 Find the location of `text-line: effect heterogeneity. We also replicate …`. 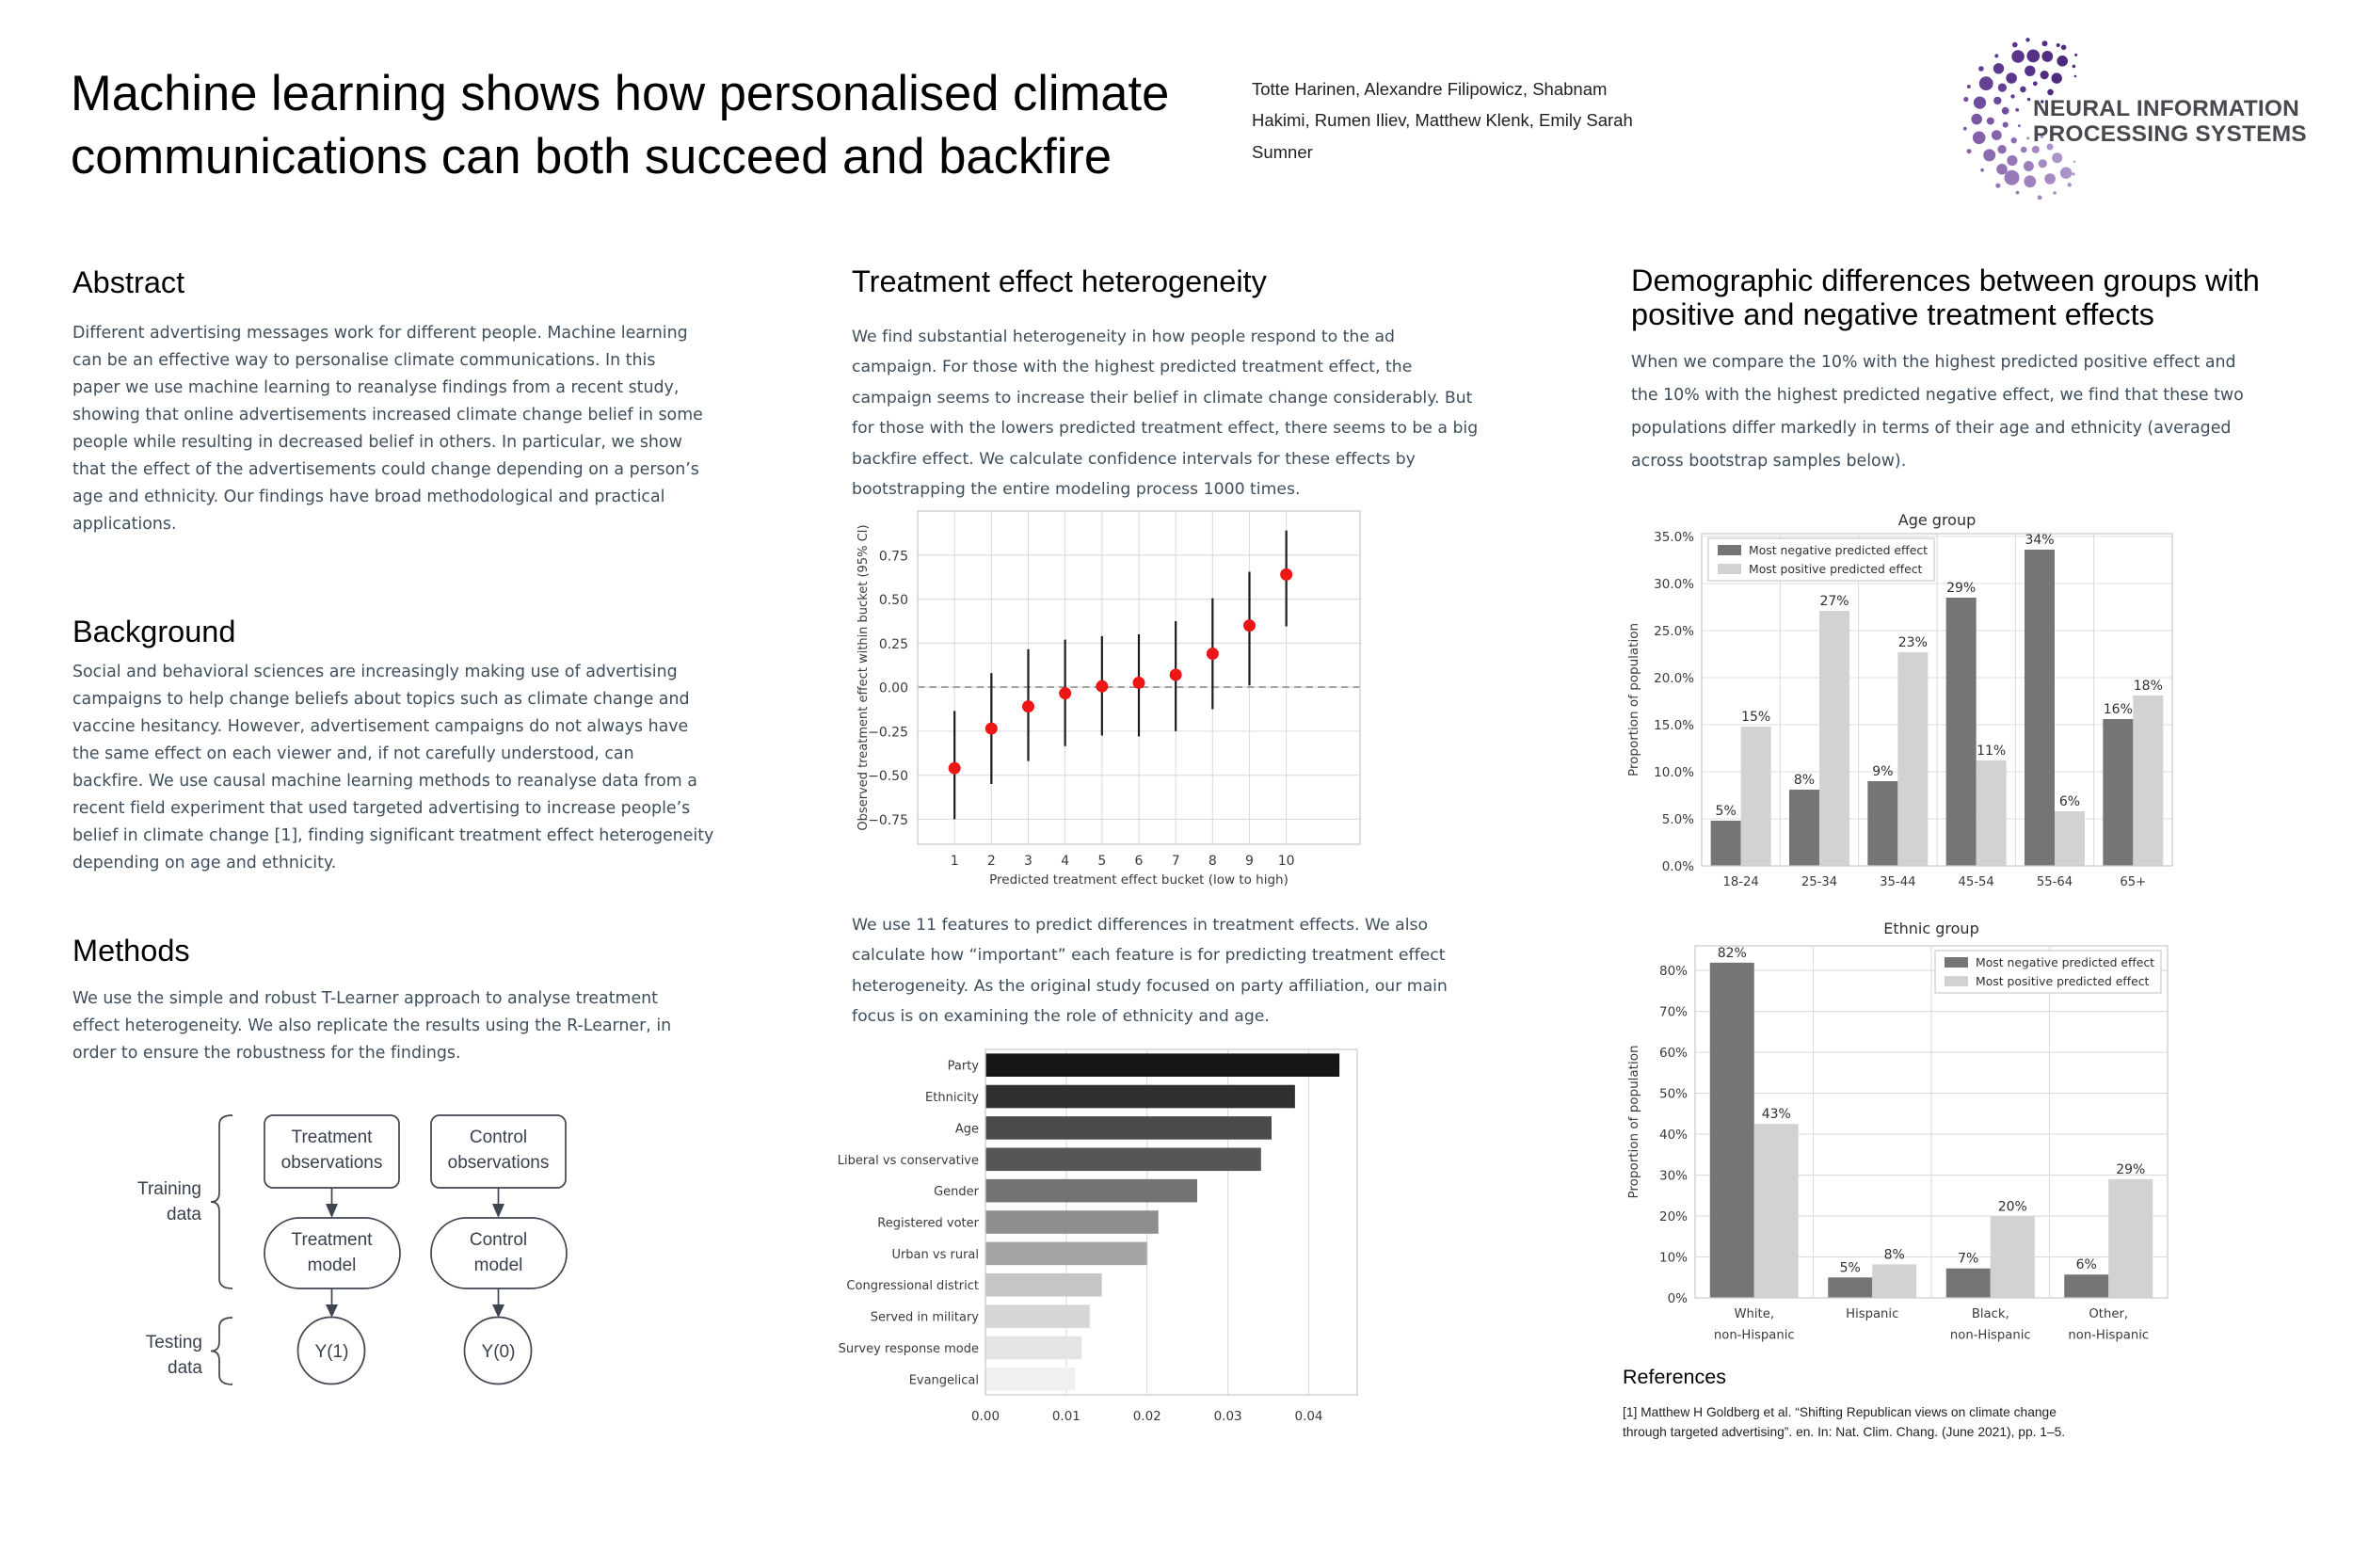

text-line: effect heterogeneity. We also replicate … is located at coordinates (372, 1025).